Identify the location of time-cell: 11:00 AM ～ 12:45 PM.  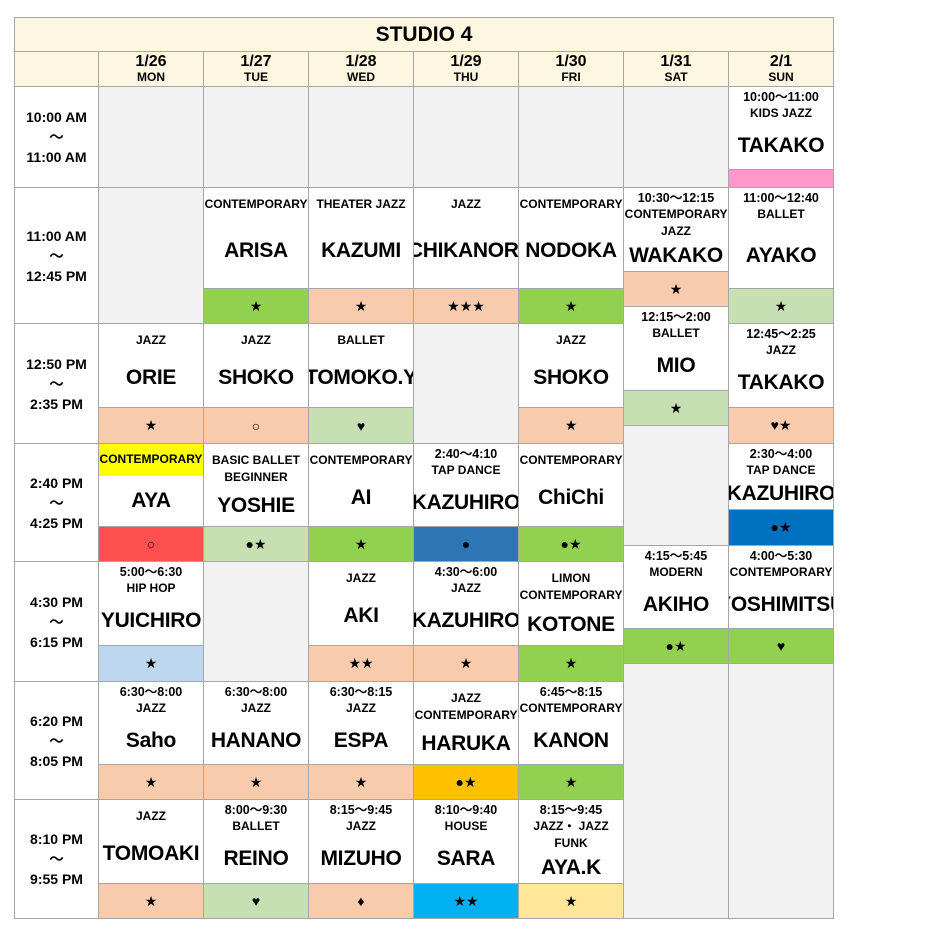
(56, 255).